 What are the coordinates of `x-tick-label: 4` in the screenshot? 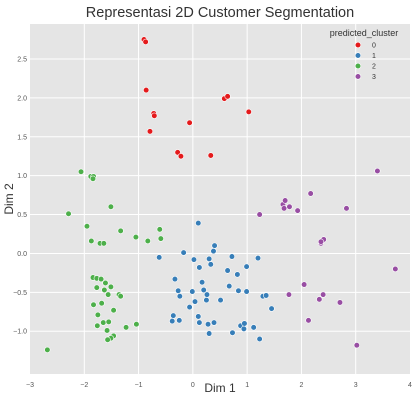 It's located at (410, 385).